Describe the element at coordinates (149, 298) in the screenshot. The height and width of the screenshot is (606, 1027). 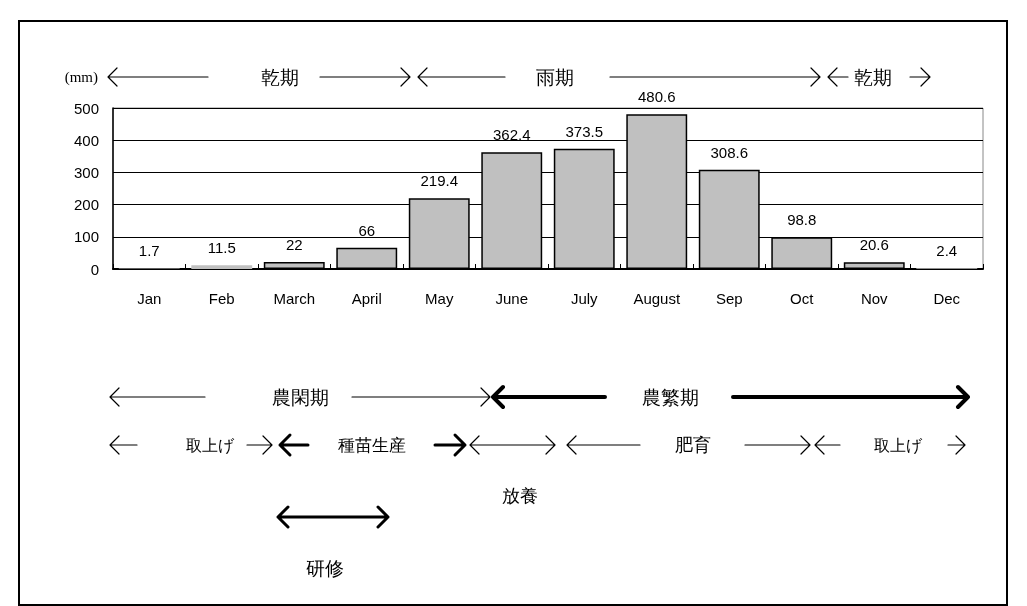
I see `x-tick-label: Jan` at that location.